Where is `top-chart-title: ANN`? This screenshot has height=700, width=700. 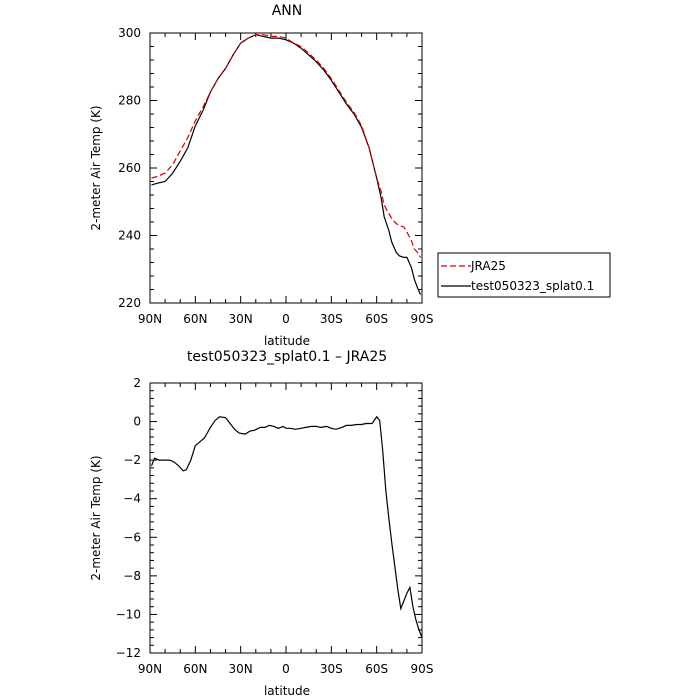 top-chart-title: ANN is located at coordinates (287, 11).